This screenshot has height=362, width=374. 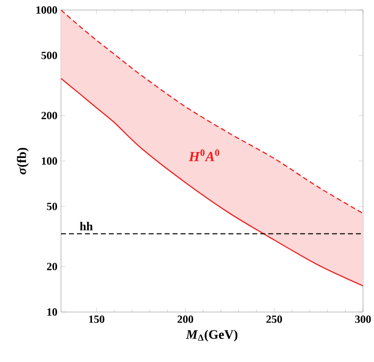 I want to click on y-tick-label: 10, so click(x=52, y=312).